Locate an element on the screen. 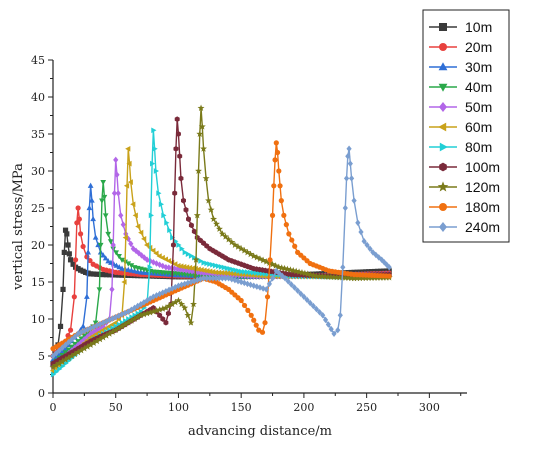 This screenshot has width=550, height=449. y-tick-label: 5 is located at coordinates (41, 356).